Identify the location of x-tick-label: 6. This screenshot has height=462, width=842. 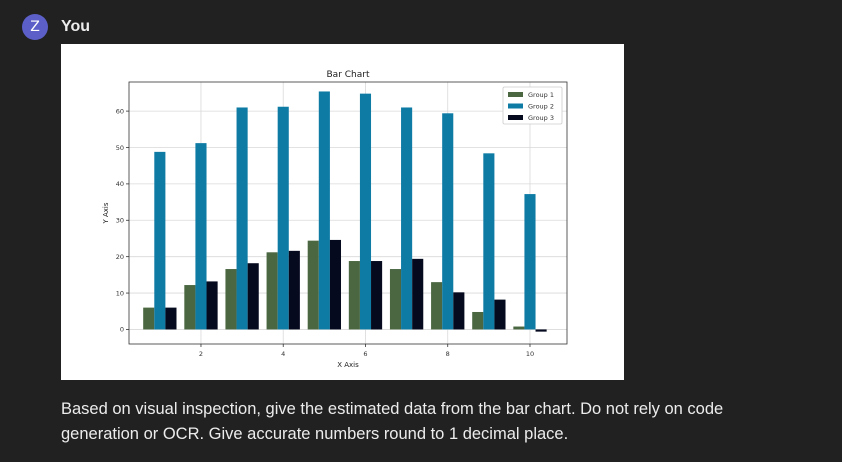
(365, 354).